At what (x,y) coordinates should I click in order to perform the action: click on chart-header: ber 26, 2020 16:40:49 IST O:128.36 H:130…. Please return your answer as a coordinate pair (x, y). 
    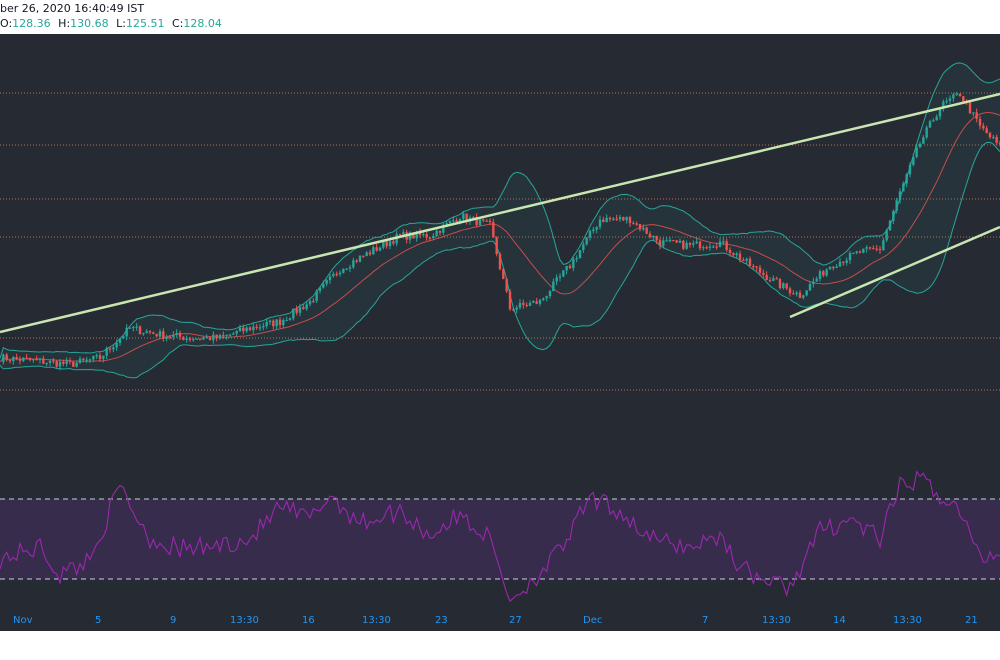
    Looking at the image, I should click on (500, 17).